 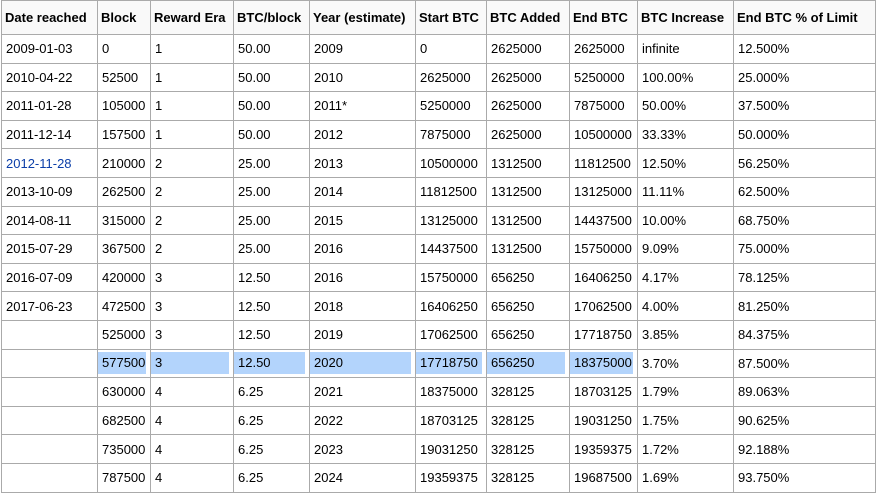 I want to click on selected-text: 12.50, so click(x=269, y=363).